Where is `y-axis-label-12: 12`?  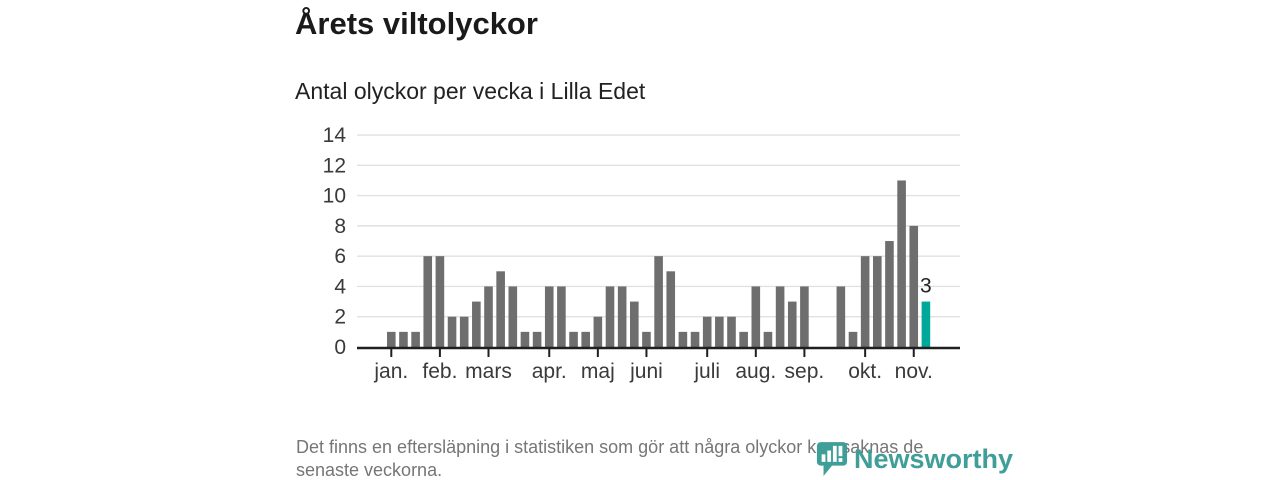
y-axis-label-12: 12 is located at coordinates (334, 165).